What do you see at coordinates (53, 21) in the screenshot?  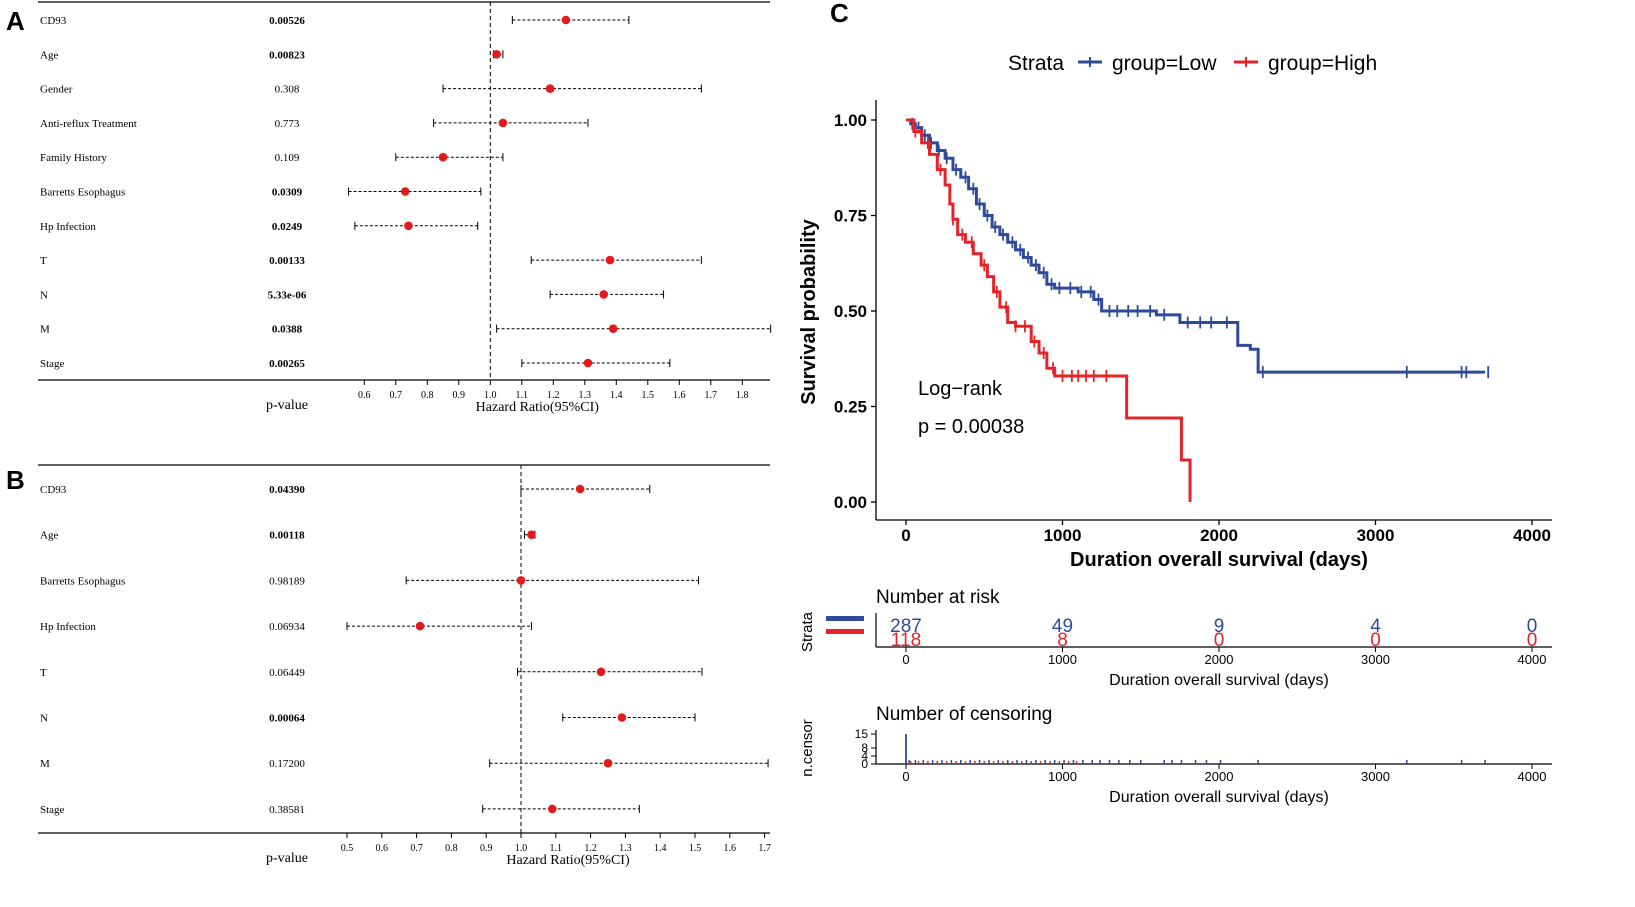 I see `row-label: CD93` at bounding box center [53, 21].